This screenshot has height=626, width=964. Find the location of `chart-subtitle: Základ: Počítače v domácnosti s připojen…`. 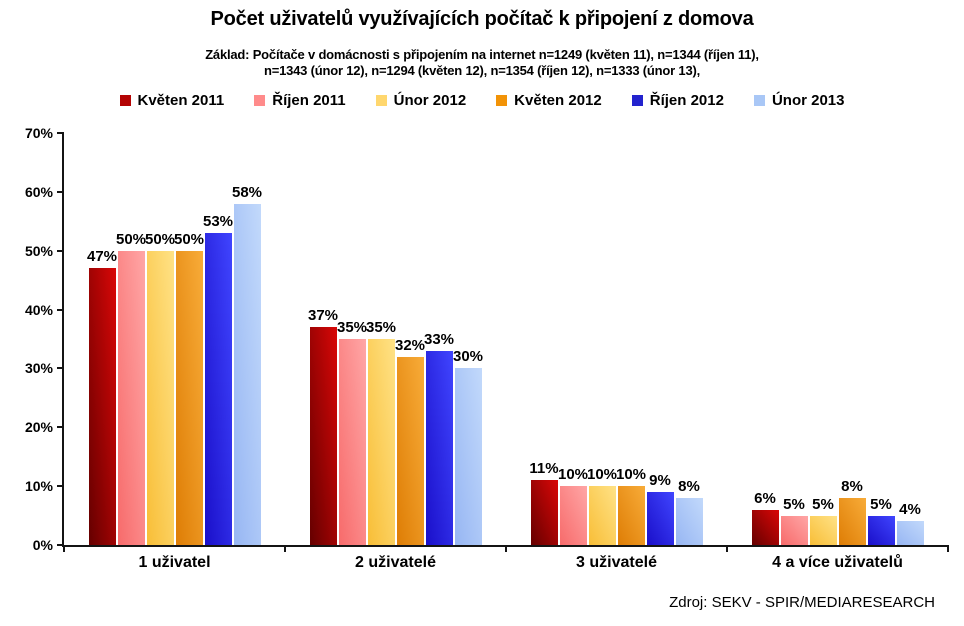

chart-subtitle: Základ: Počítače v domácnosti s připojen… is located at coordinates (482, 63).